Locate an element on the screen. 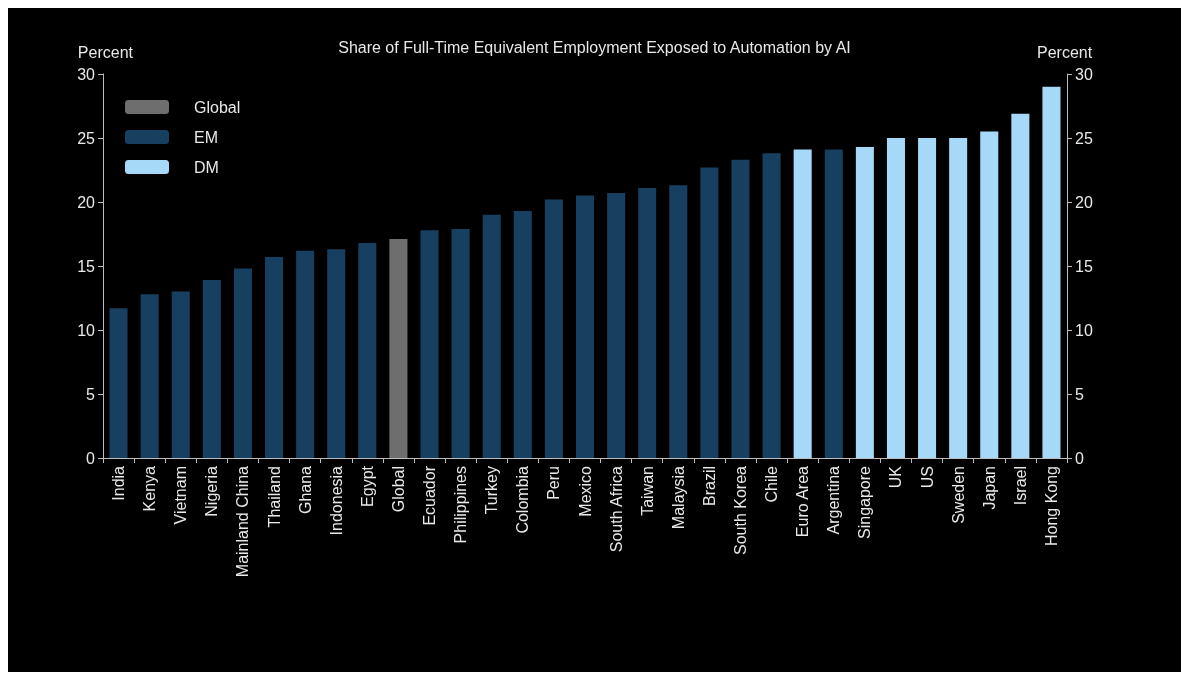 This screenshot has width=1189, height=680. y-tick-label: 5 is located at coordinates (91, 394).